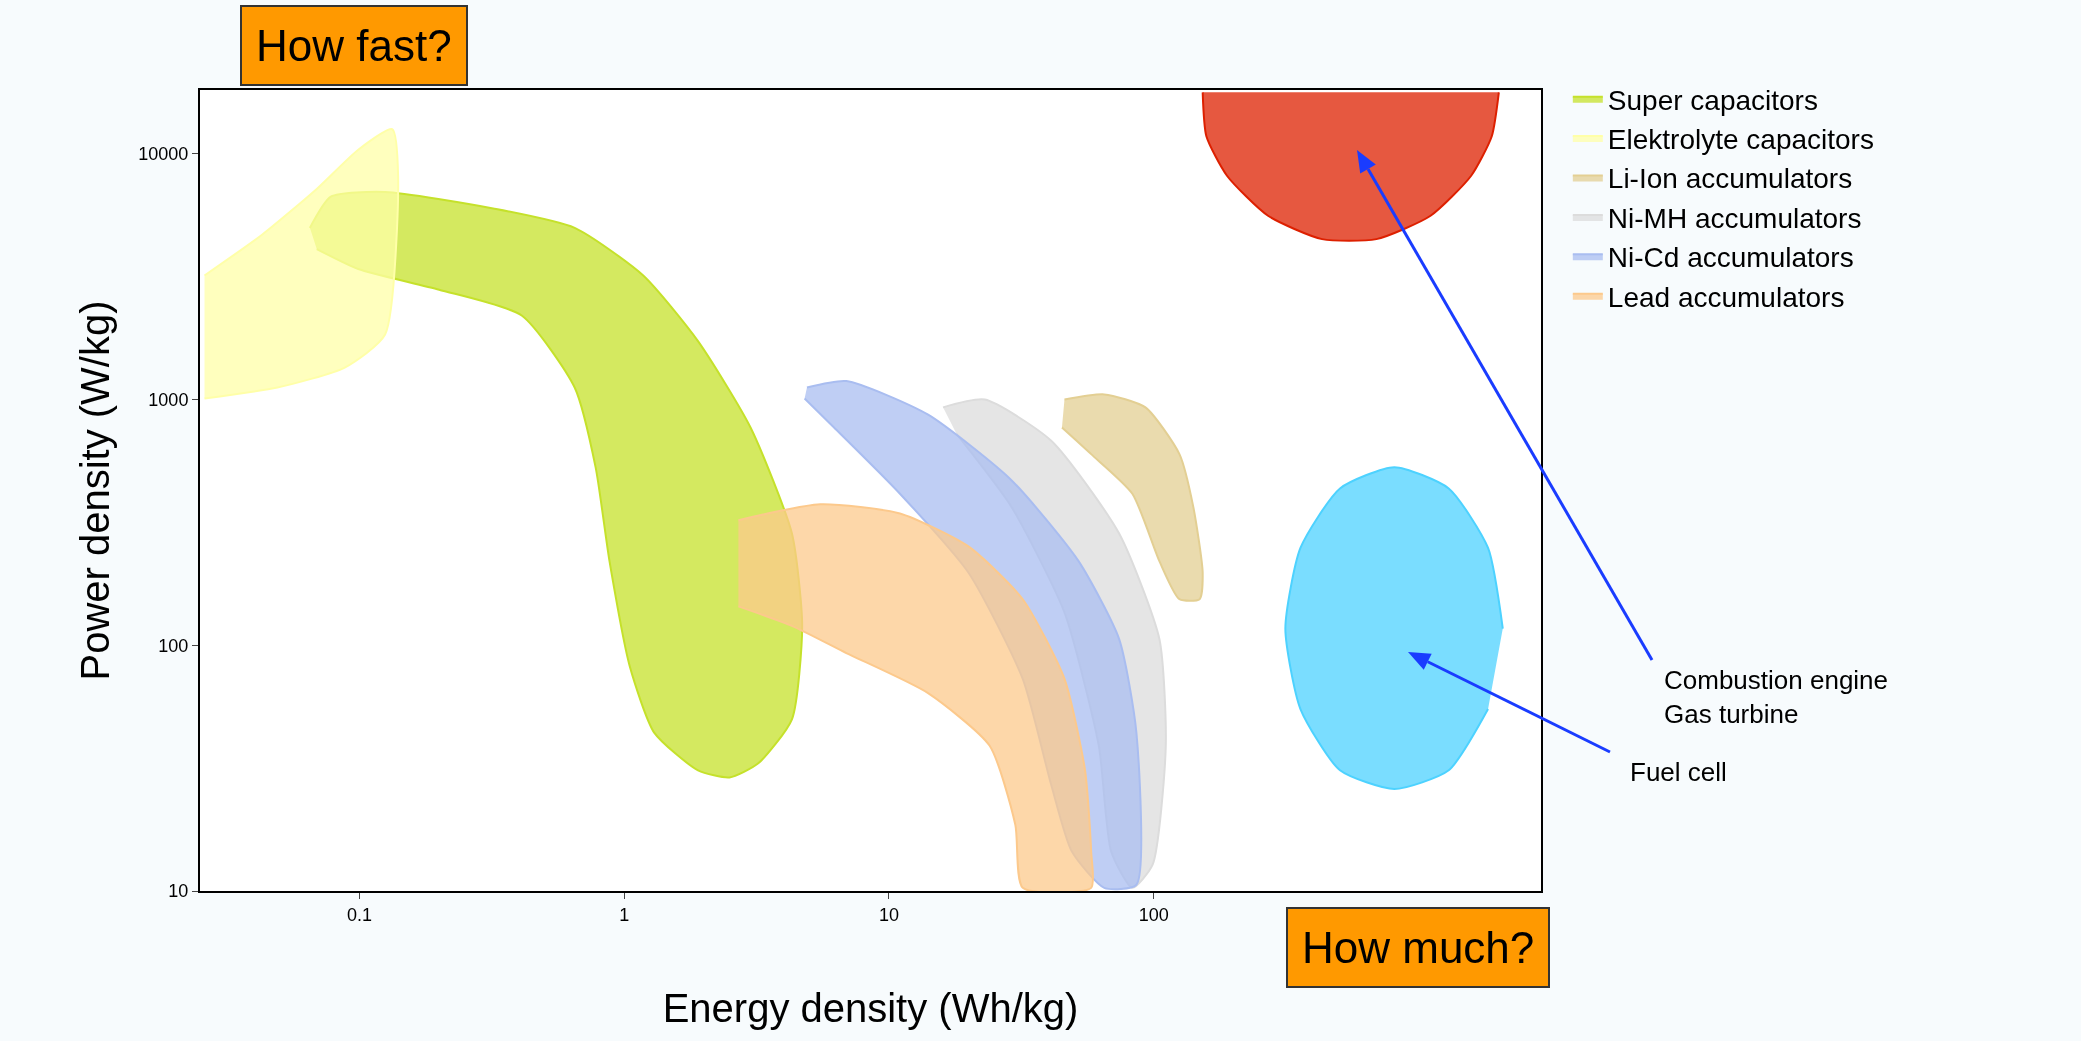 The image size is (2081, 1041). Describe the element at coordinates (1730, 258) in the screenshot. I see `legend-label: Ni-Cd accumulators` at that location.